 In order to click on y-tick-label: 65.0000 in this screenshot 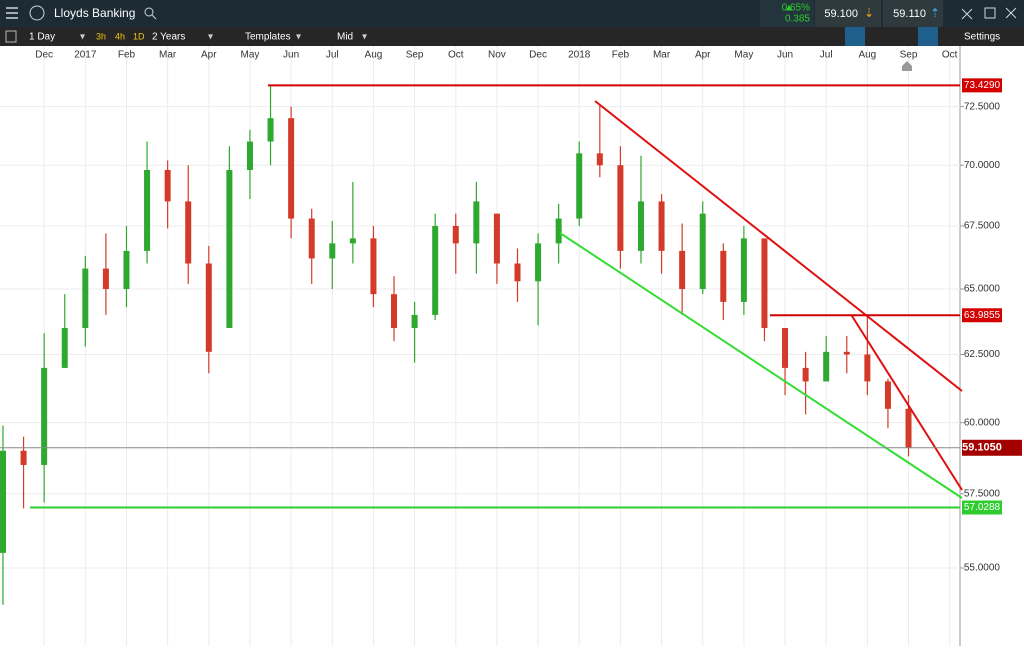, I will do `click(982, 289)`.